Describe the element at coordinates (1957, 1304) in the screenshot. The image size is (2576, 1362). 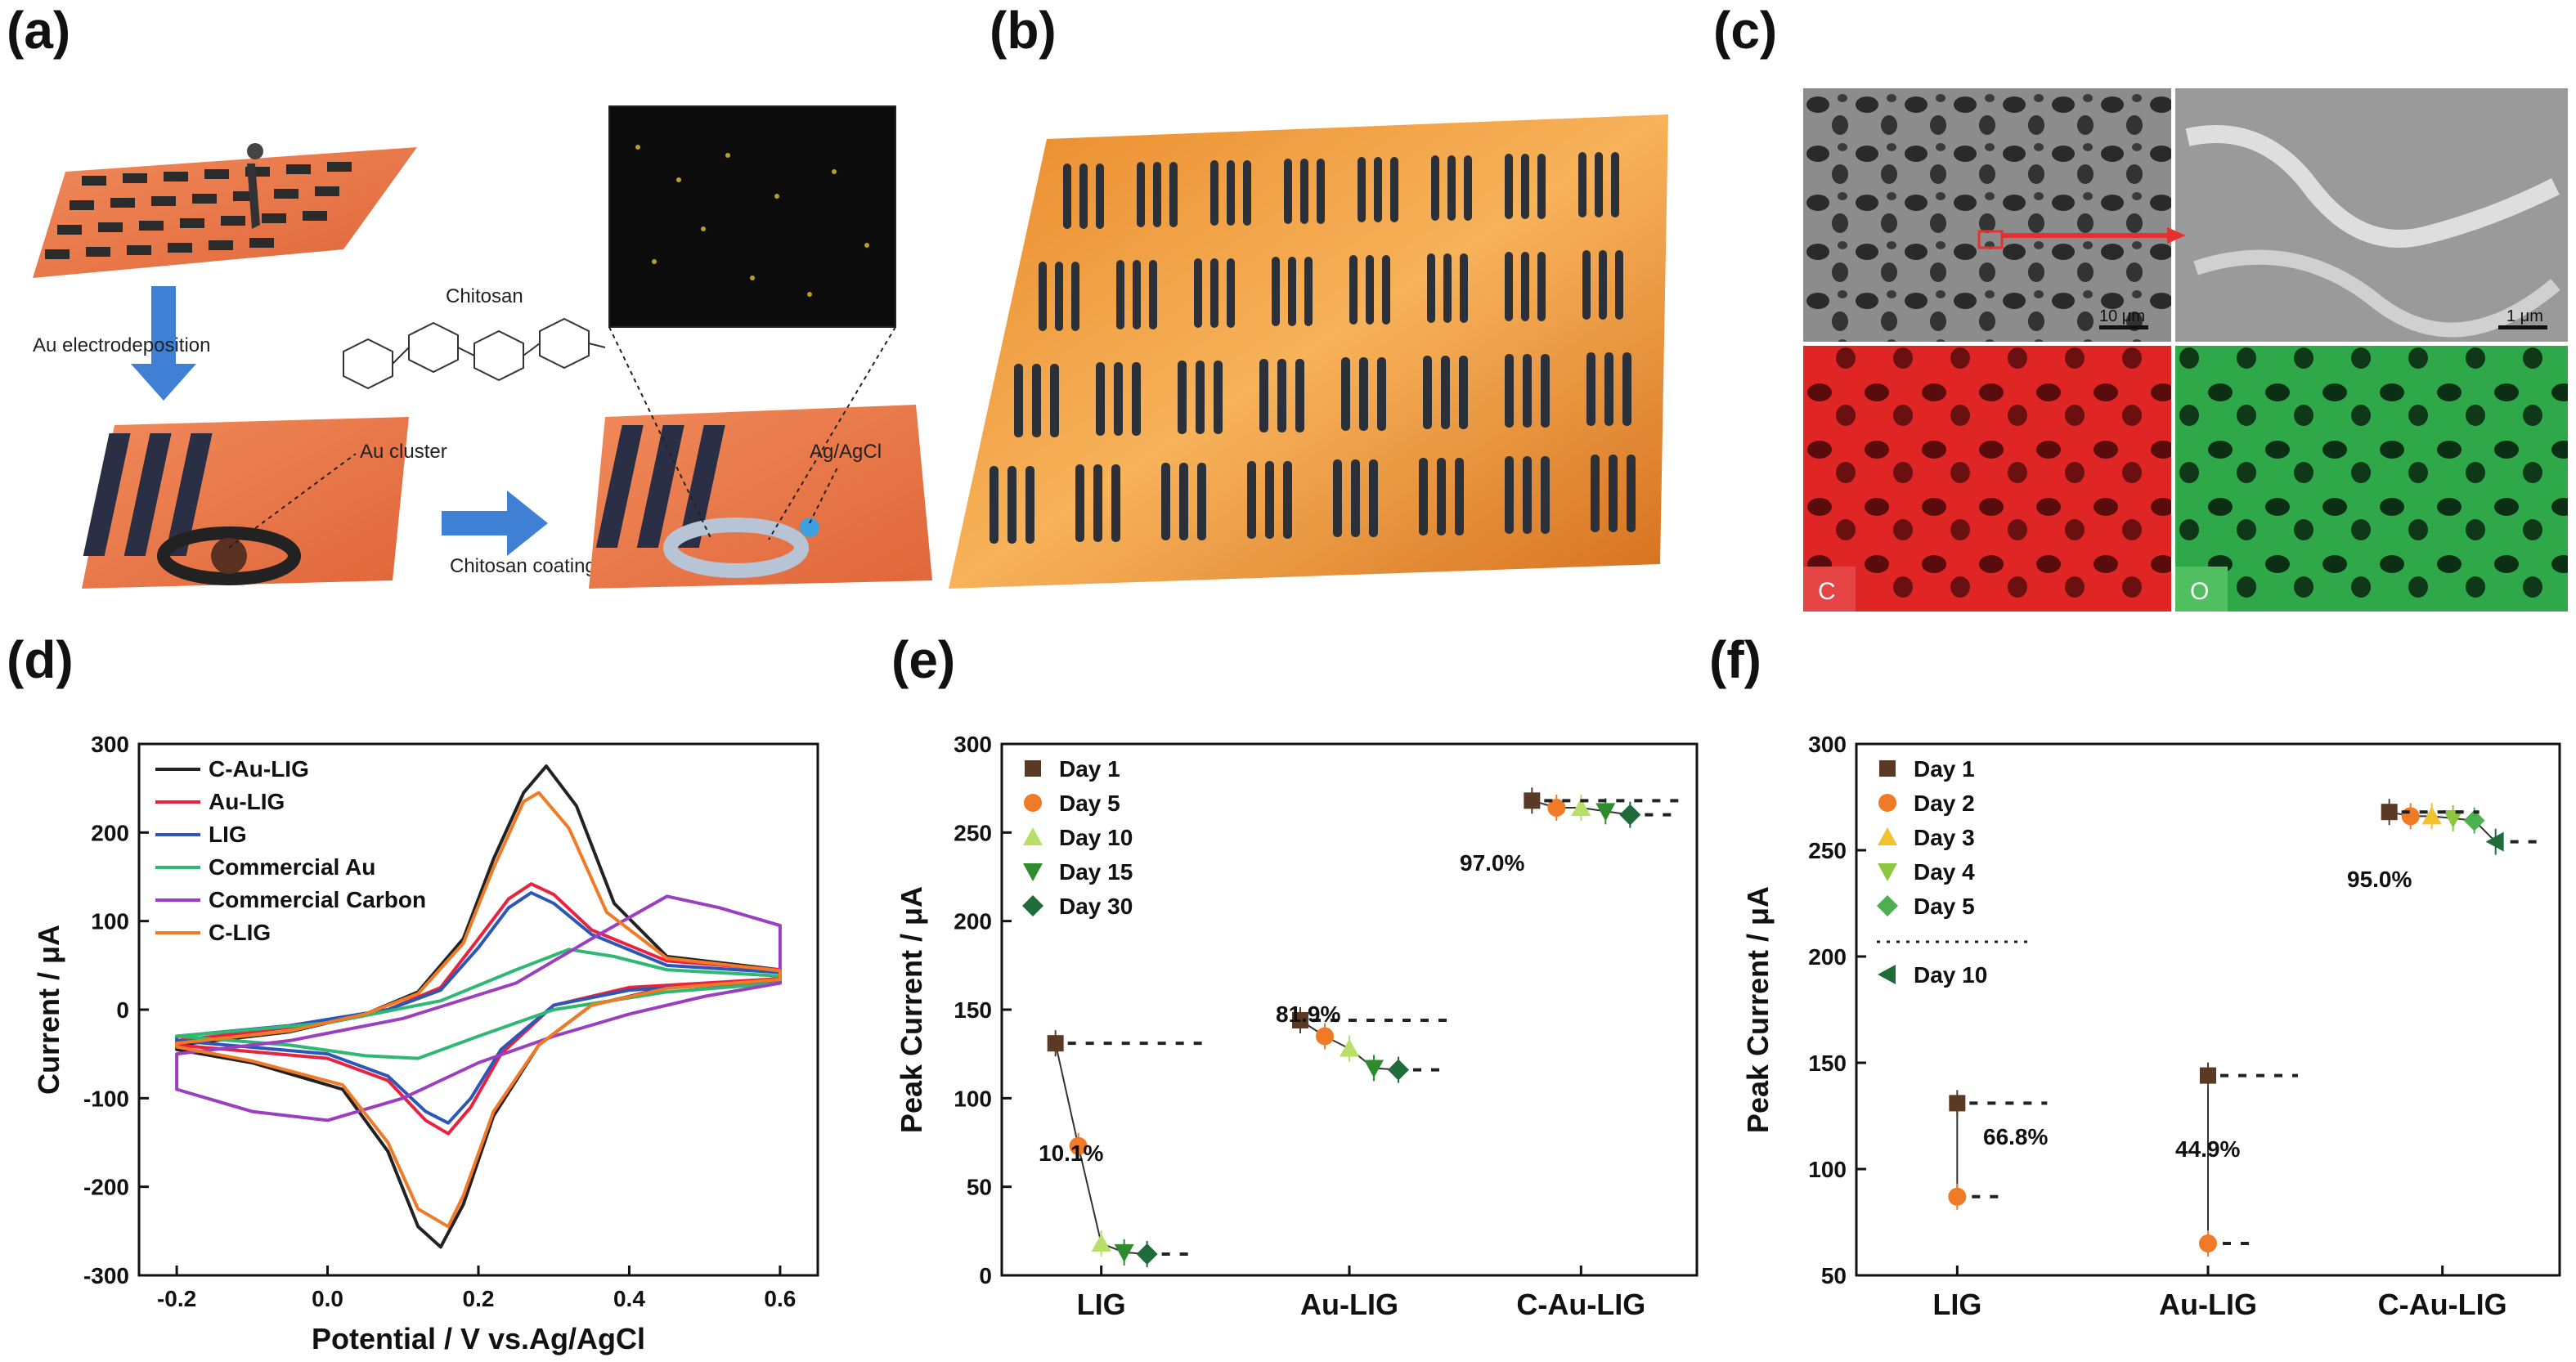
I see `category-label: LIG` at that location.